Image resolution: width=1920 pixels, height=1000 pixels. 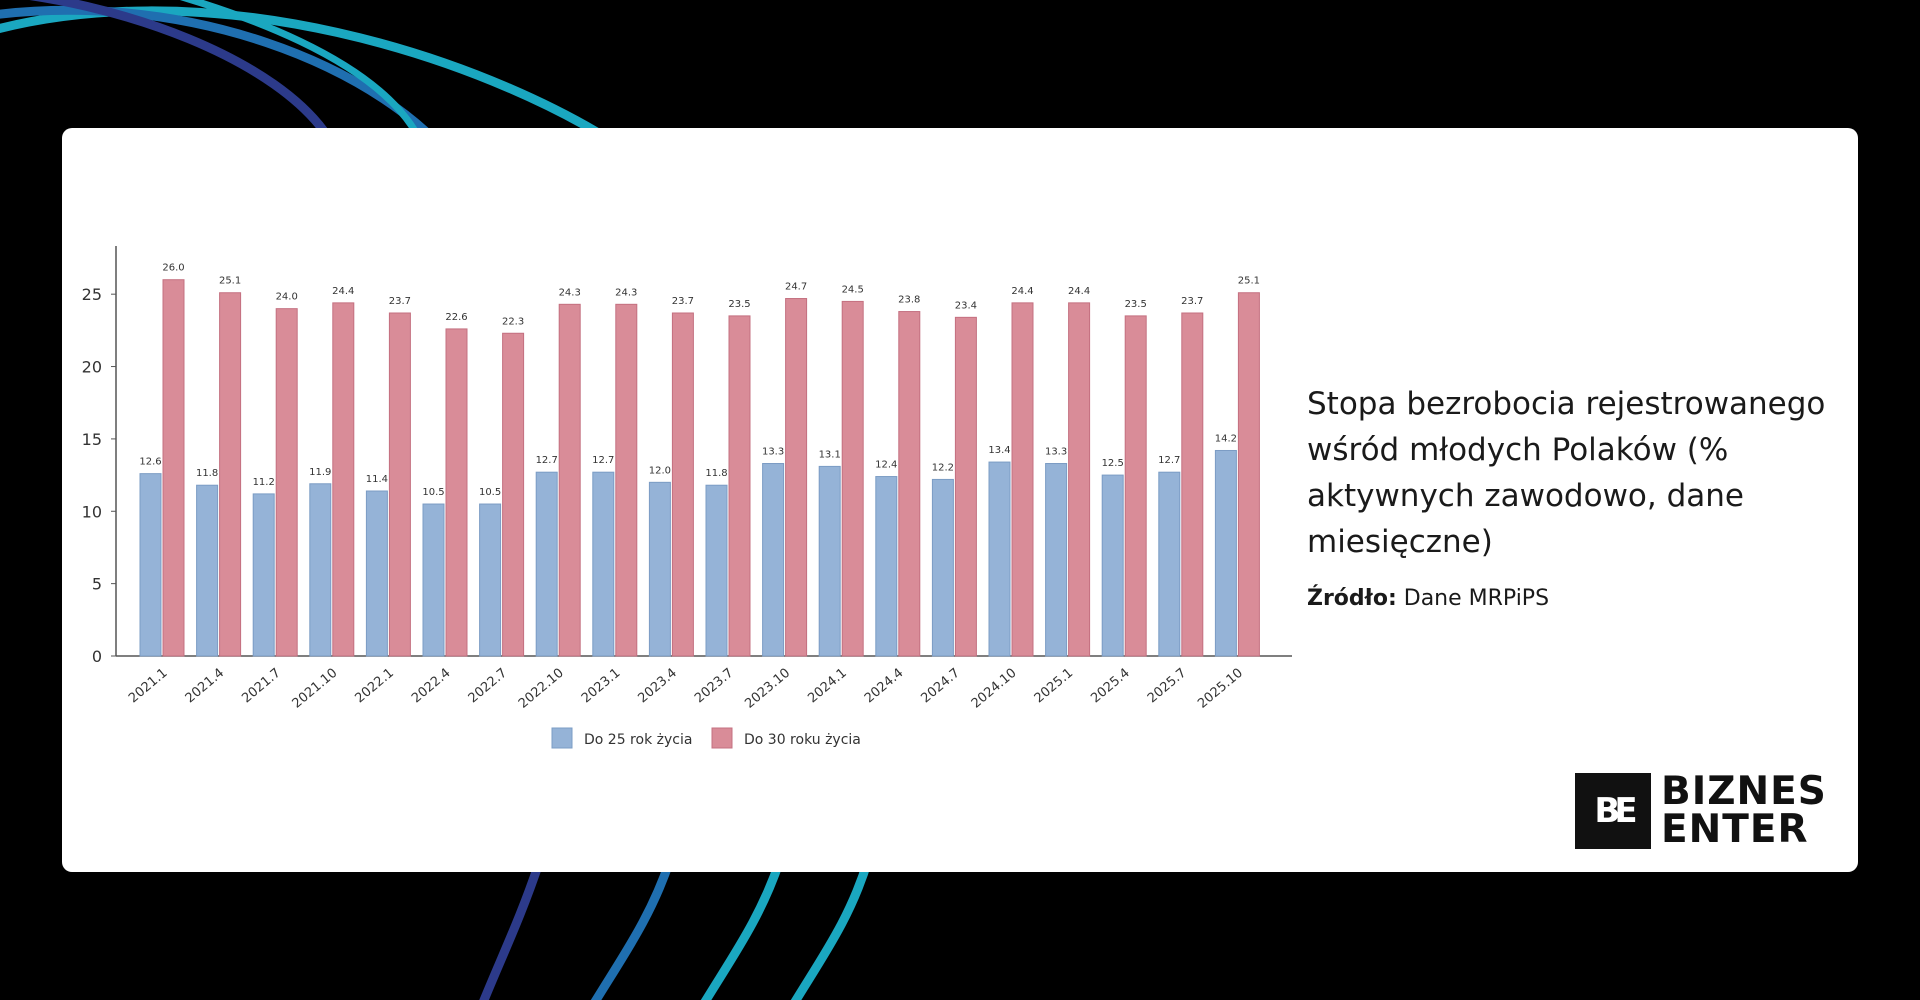 I want to click on data-label: 13.1, so click(x=830, y=454).